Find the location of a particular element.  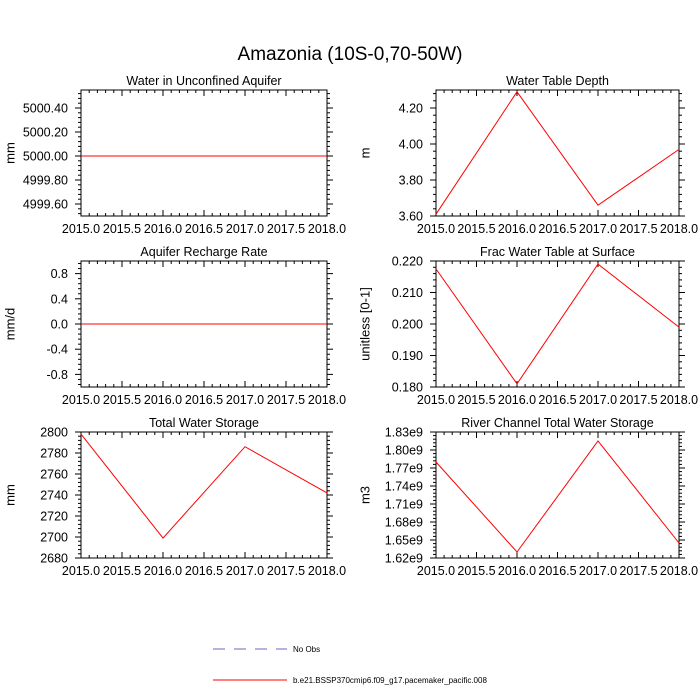

y-tick-label: 3.60 is located at coordinates (411, 217).